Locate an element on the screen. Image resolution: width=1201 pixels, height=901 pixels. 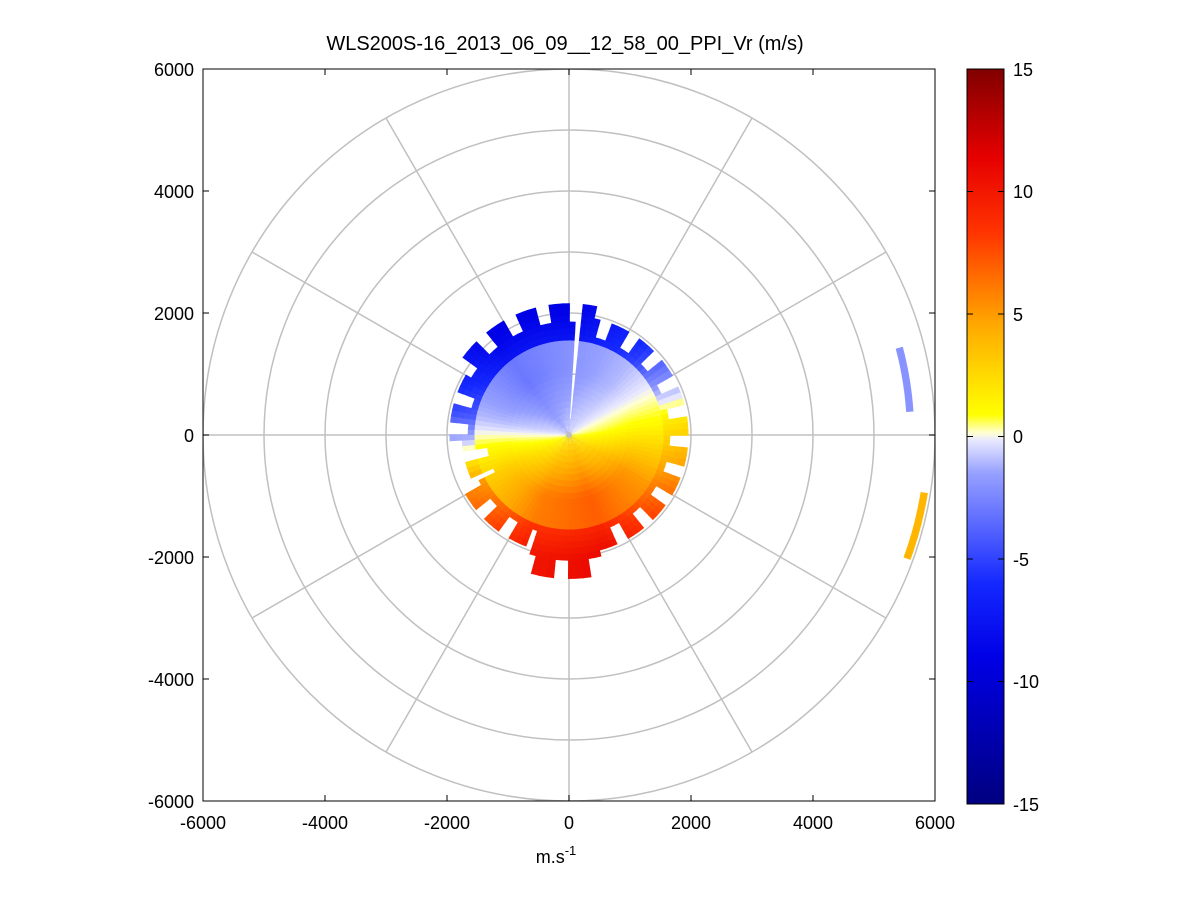
x-axis-label-superscript: -1 is located at coordinates (571, 850).